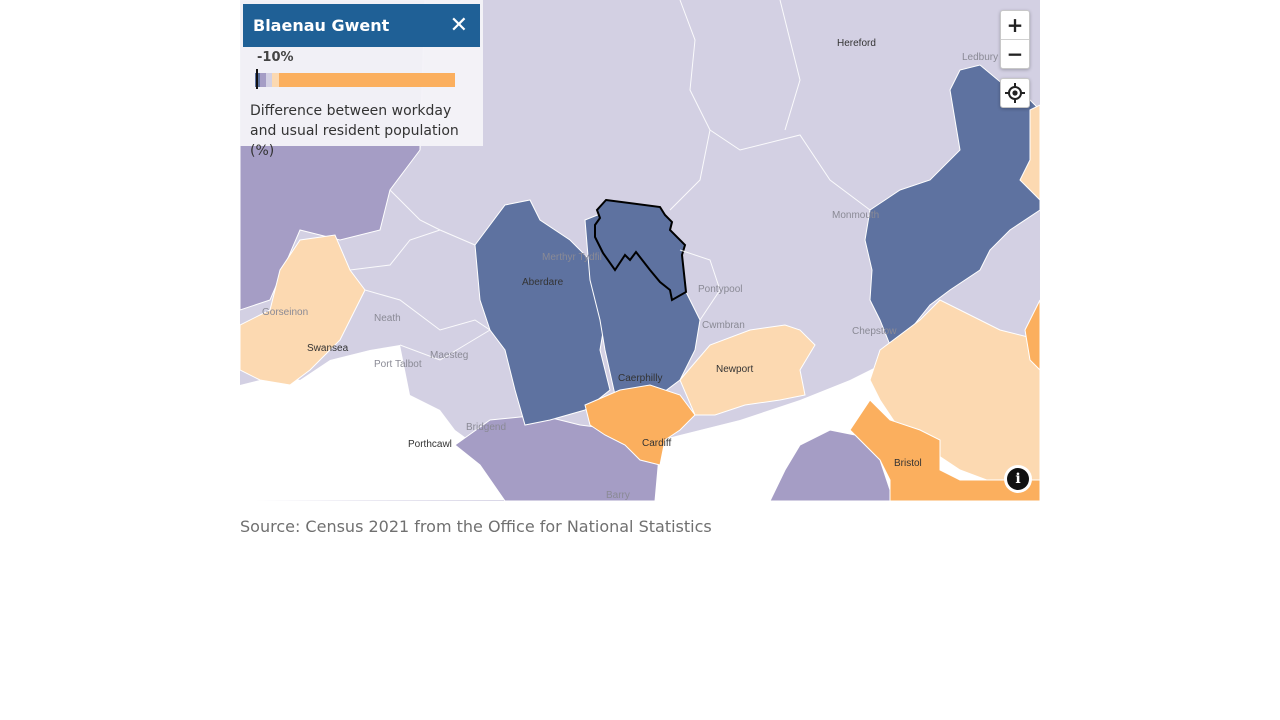  Describe the element at coordinates (908, 463) in the screenshot. I see `place-label-bristol: Bristol` at that location.